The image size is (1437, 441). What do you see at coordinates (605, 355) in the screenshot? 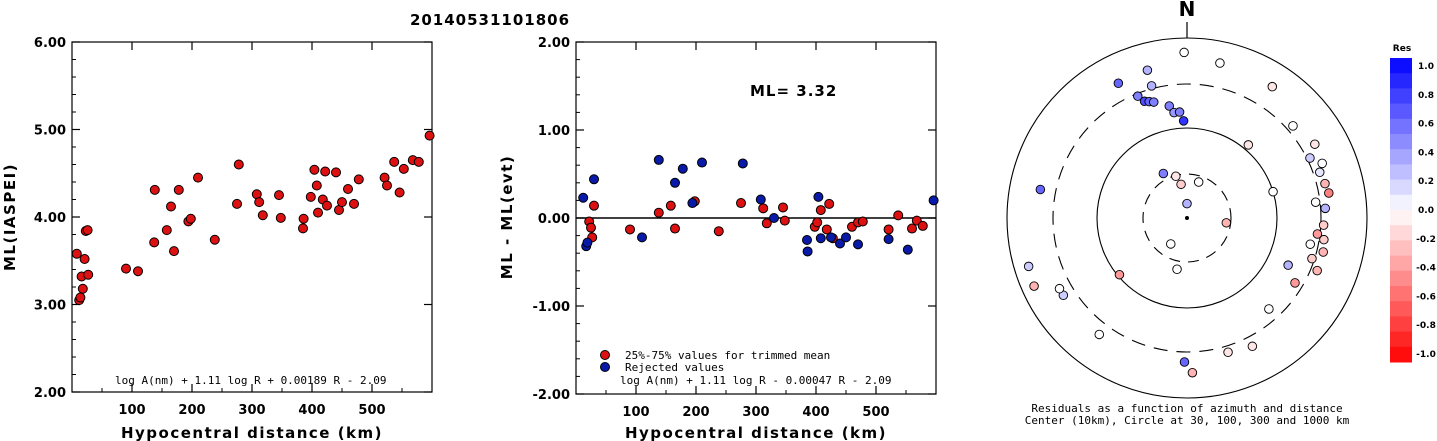
I see `legend-marker-accepted` at bounding box center [605, 355].